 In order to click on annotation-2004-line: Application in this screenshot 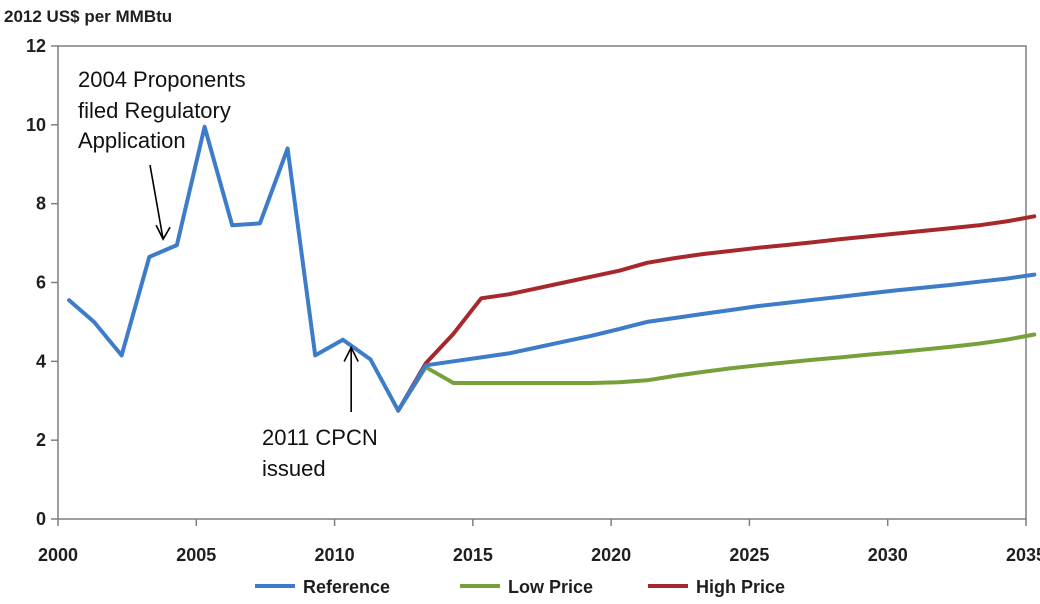, I will do `click(132, 140)`.